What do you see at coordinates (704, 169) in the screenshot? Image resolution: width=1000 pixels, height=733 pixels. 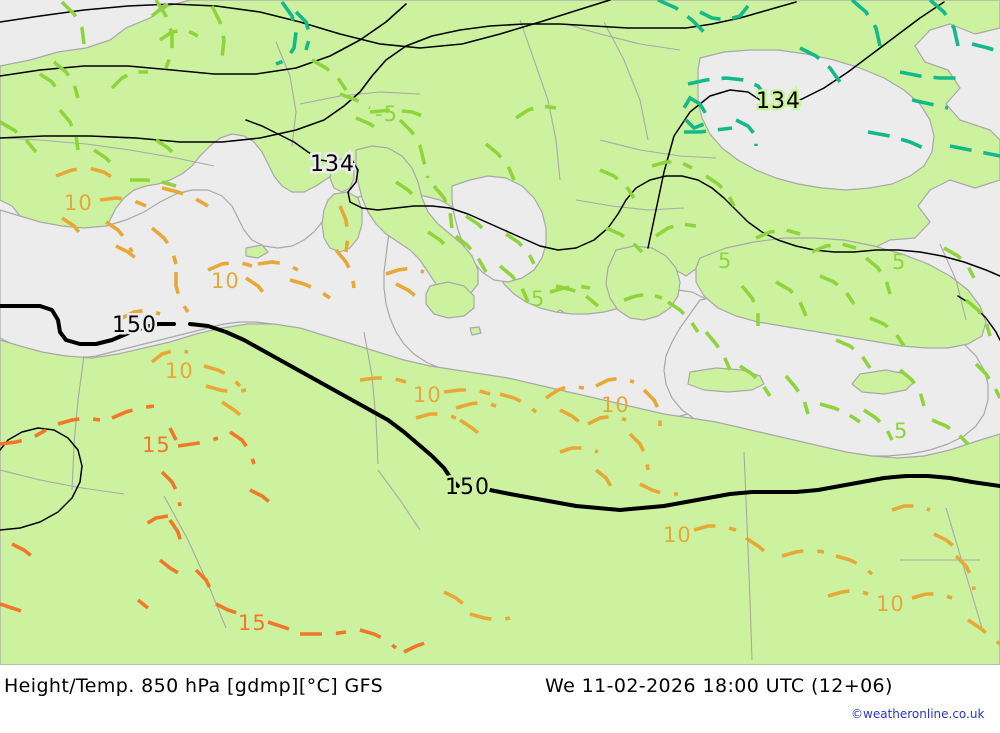 I see `height-contour-134-ne` at bounding box center [704, 169].